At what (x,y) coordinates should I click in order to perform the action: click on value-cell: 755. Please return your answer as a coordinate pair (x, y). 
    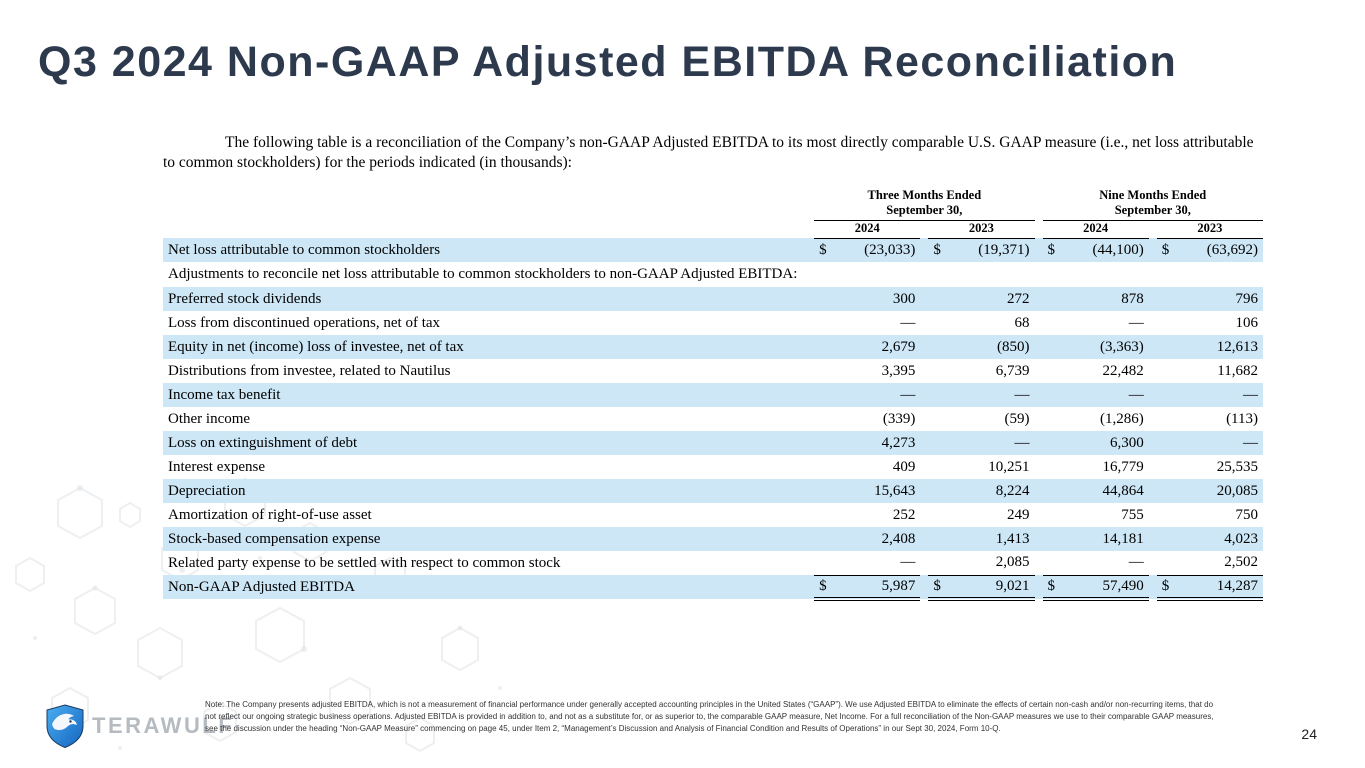
    Looking at the image, I should click on (1132, 514).